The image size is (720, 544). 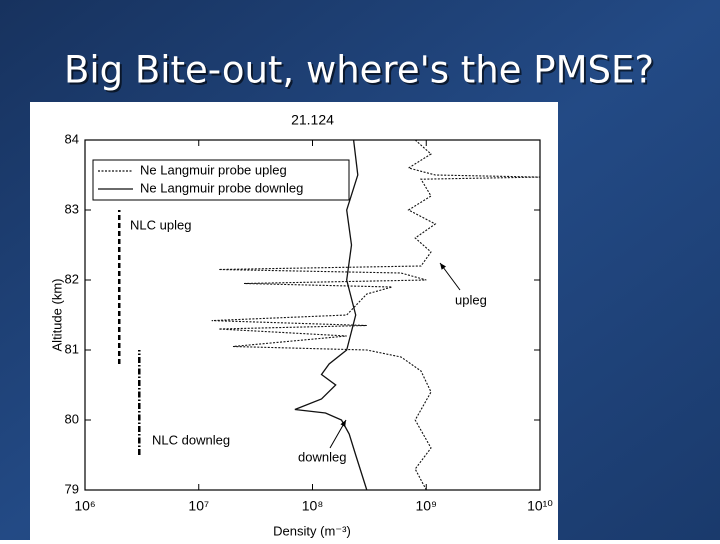 I want to click on y-tick-label: 84, so click(x=72, y=138).